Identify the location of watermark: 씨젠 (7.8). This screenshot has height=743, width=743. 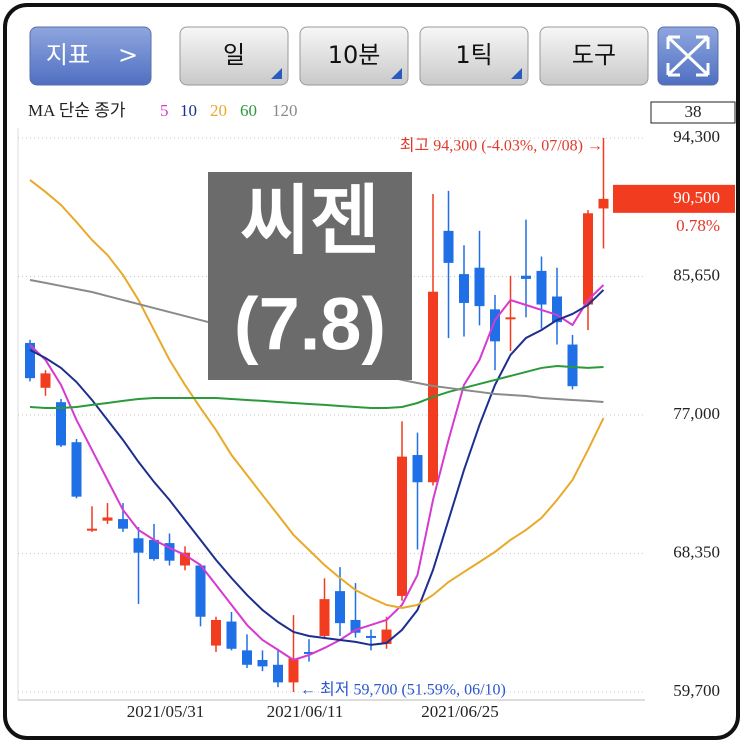
(310, 276).